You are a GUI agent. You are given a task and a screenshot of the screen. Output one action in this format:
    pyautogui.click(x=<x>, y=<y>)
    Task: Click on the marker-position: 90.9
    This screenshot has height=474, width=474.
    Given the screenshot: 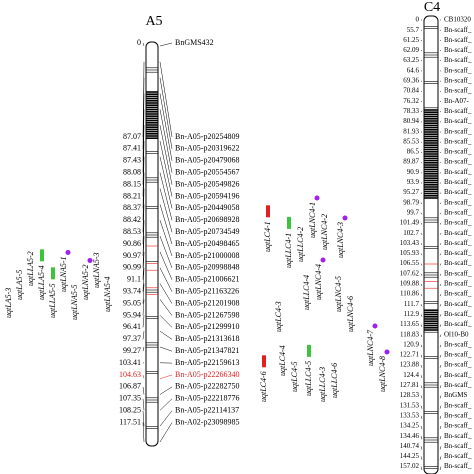 What is the action you would take?
    pyautogui.click(x=413, y=172)
    